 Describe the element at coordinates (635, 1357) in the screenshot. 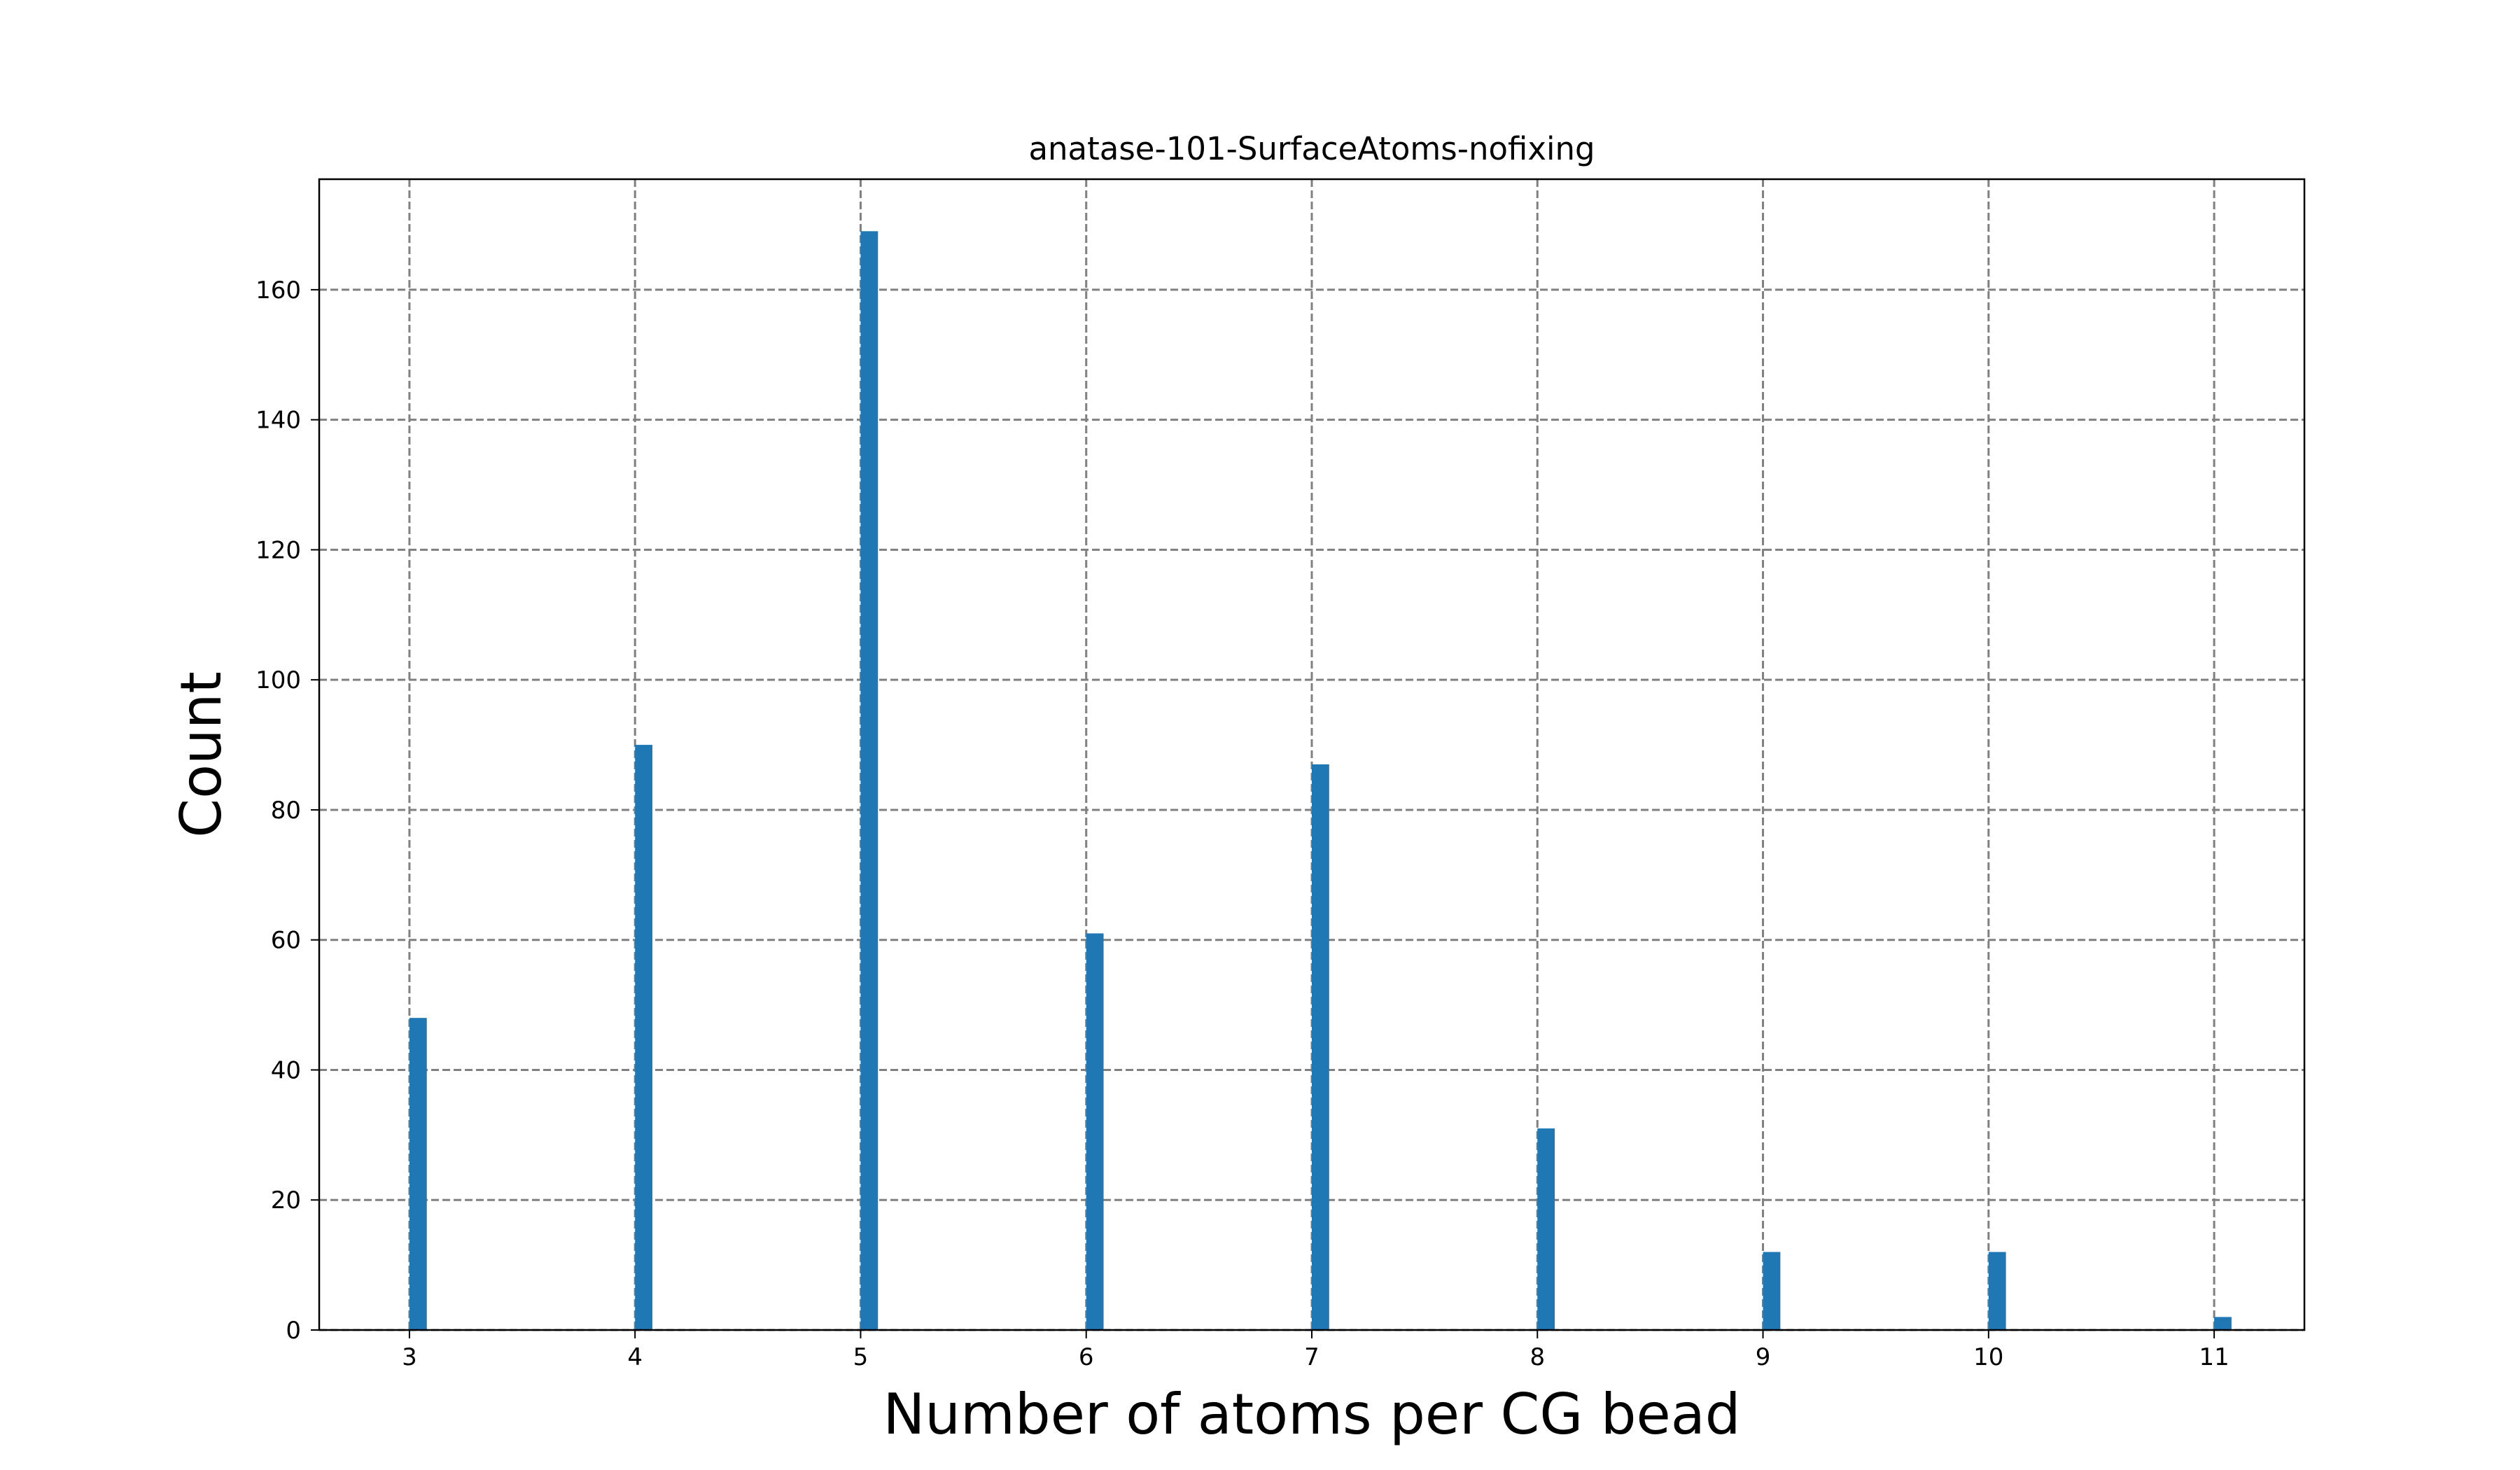

I see `x-tick-label: 4` at that location.